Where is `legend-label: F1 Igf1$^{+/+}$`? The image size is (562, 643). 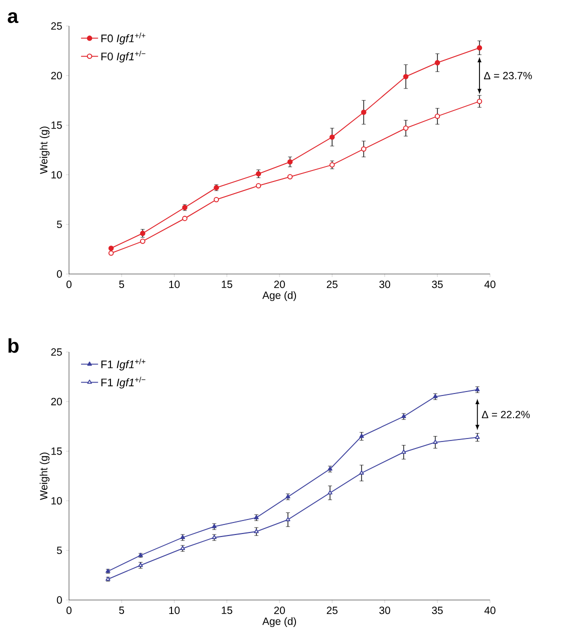
legend-label: F1 Igf1$^{+/+}$ is located at coordinates (123, 364).